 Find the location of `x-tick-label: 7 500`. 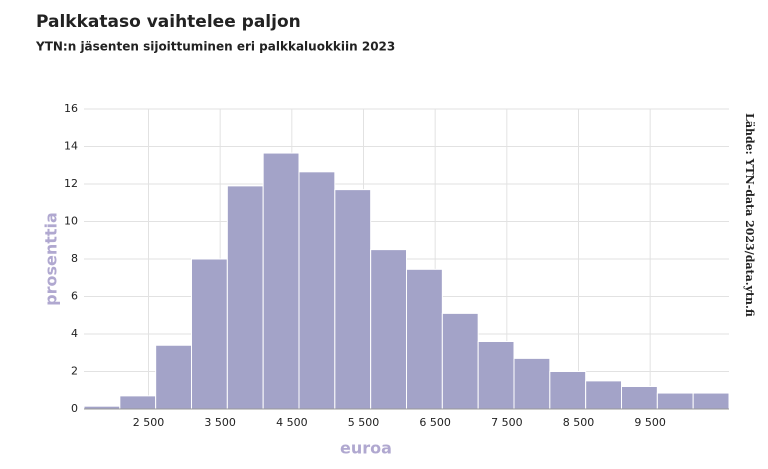

x-tick-label: 7 500 is located at coordinates (507, 422).